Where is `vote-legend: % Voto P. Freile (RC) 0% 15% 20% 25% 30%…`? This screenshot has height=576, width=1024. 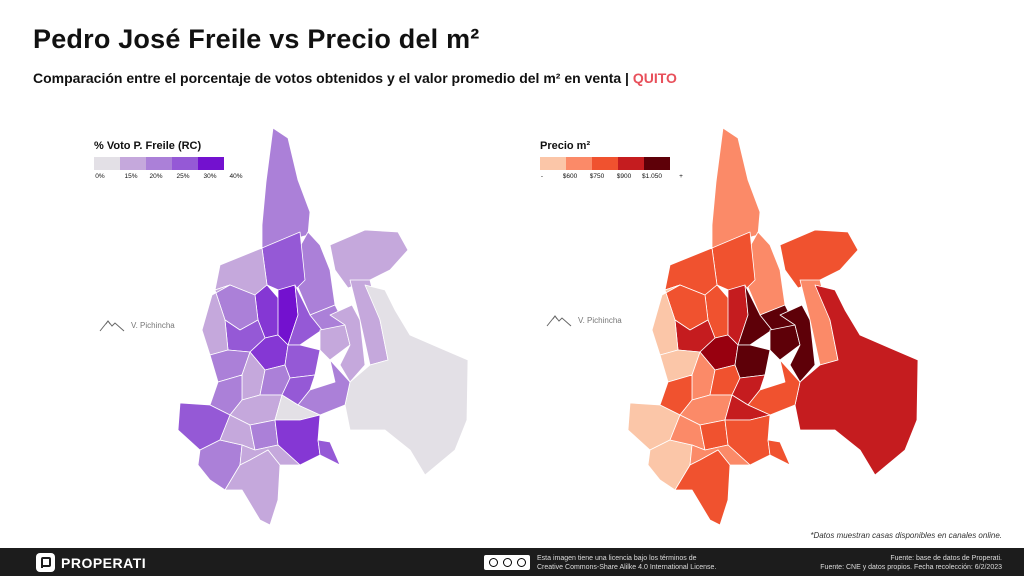
vote-legend: % Voto P. Freile (RC) 0% 15% 20% 25% 30%… is located at coordinates (168, 162).